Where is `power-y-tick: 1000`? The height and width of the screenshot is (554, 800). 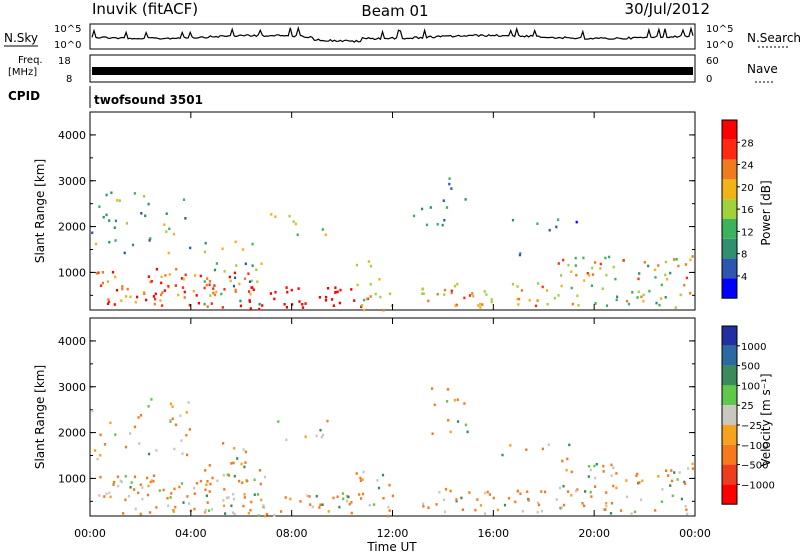 power-y-tick: 1000 is located at coordinates (72, 272).